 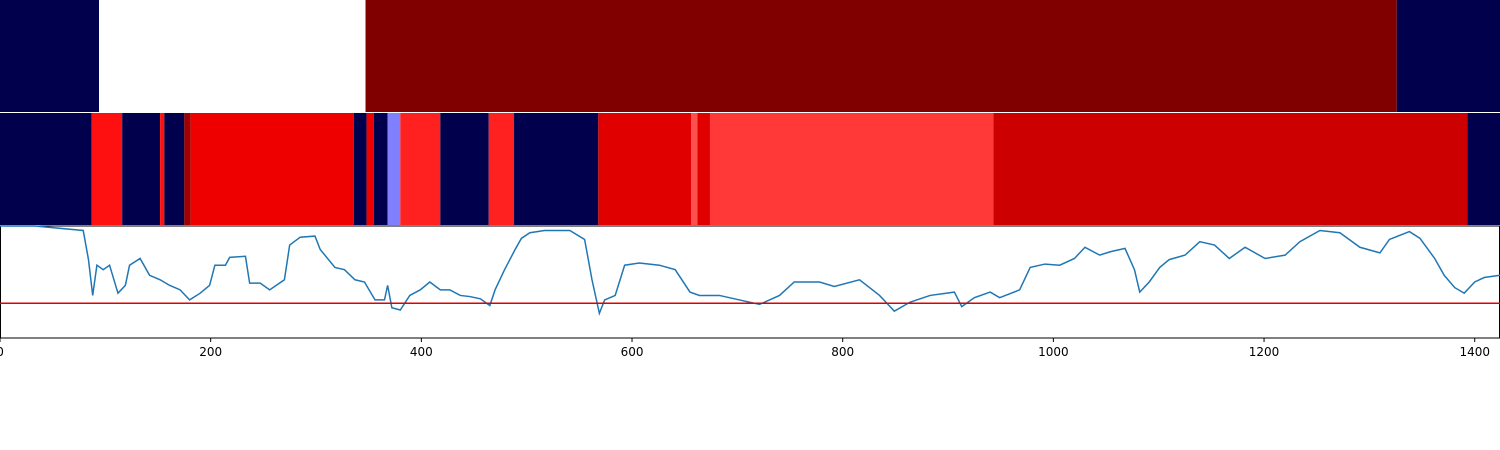 I want to click on x-tick-label: 0, so click(x=2, y=352).